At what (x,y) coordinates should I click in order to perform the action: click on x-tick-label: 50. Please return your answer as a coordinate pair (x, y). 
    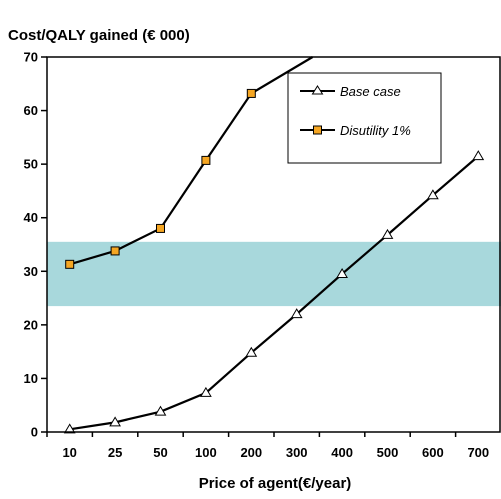
    Looking at the image, I should click on (160, 452).